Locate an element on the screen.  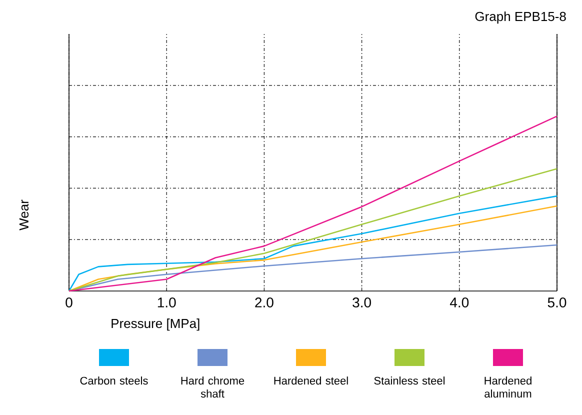
y-axis-title: Wear is located at coordinates (24, 215).